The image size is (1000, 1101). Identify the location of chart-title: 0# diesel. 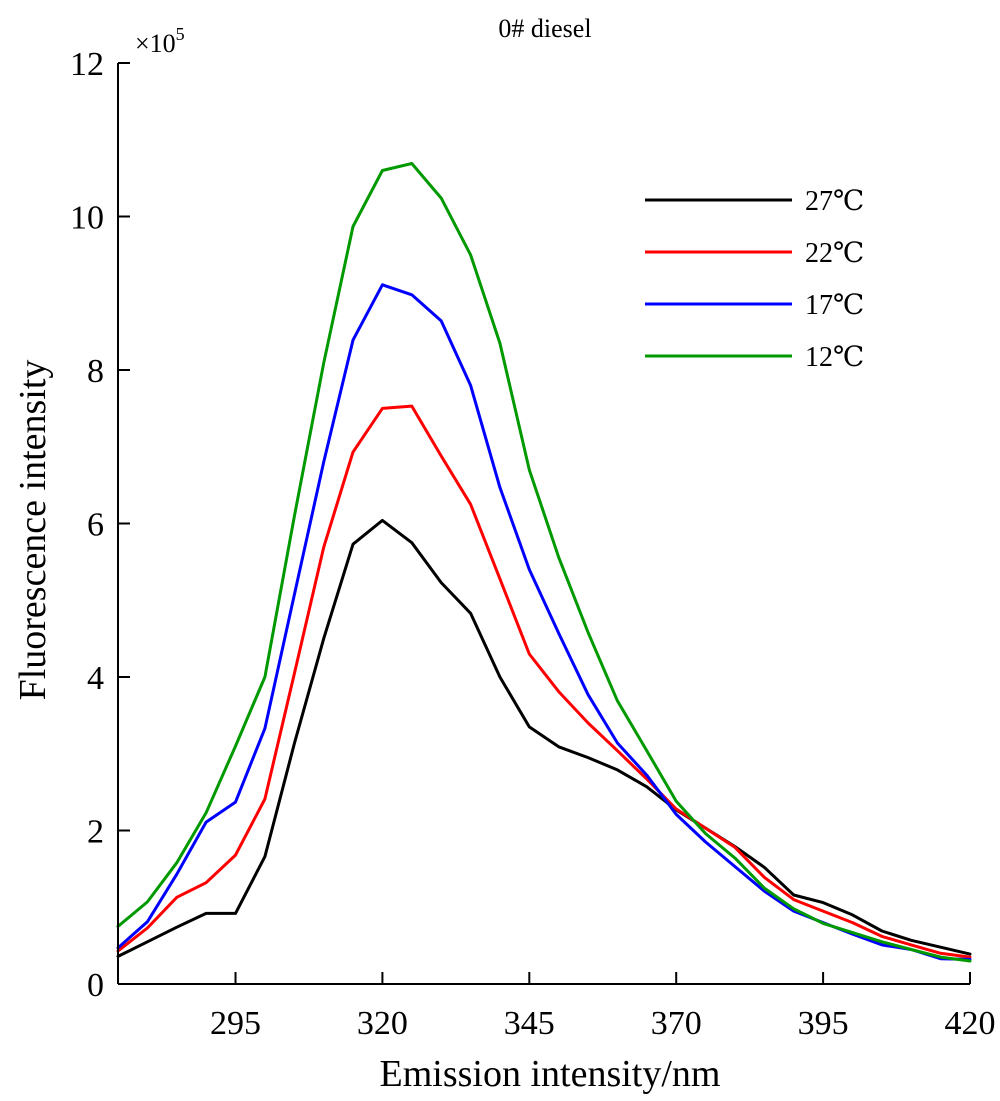
(544, 28).